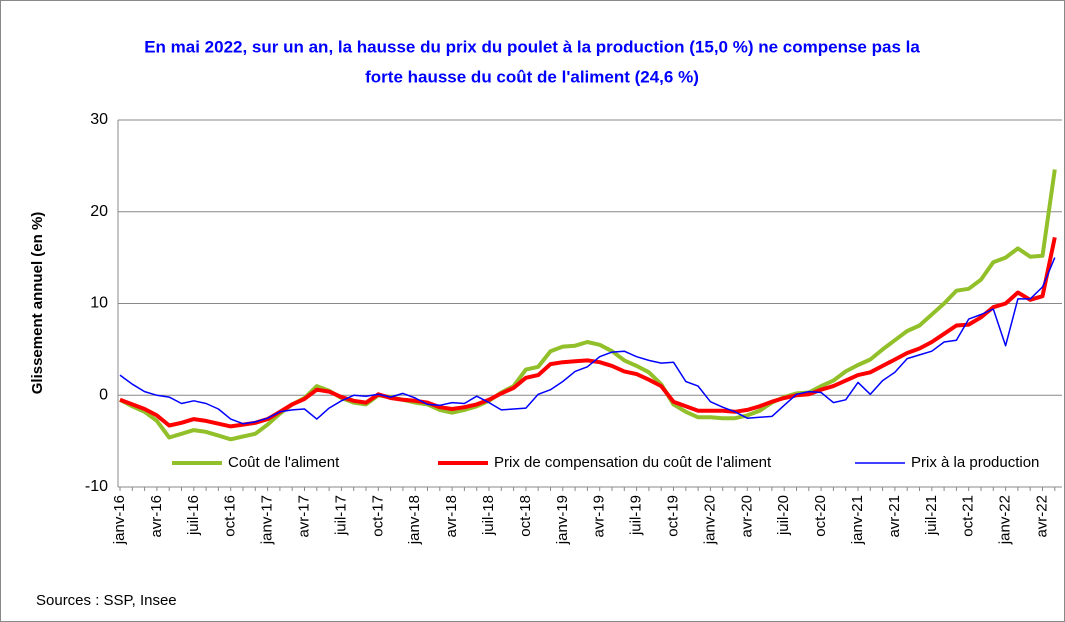 This screenshot has width=1065, height=622. What do you see at coordinates (1005, 520) in the screenshot?
I see `x-tick-label: janv-22` at bounding box center [1005, 520].